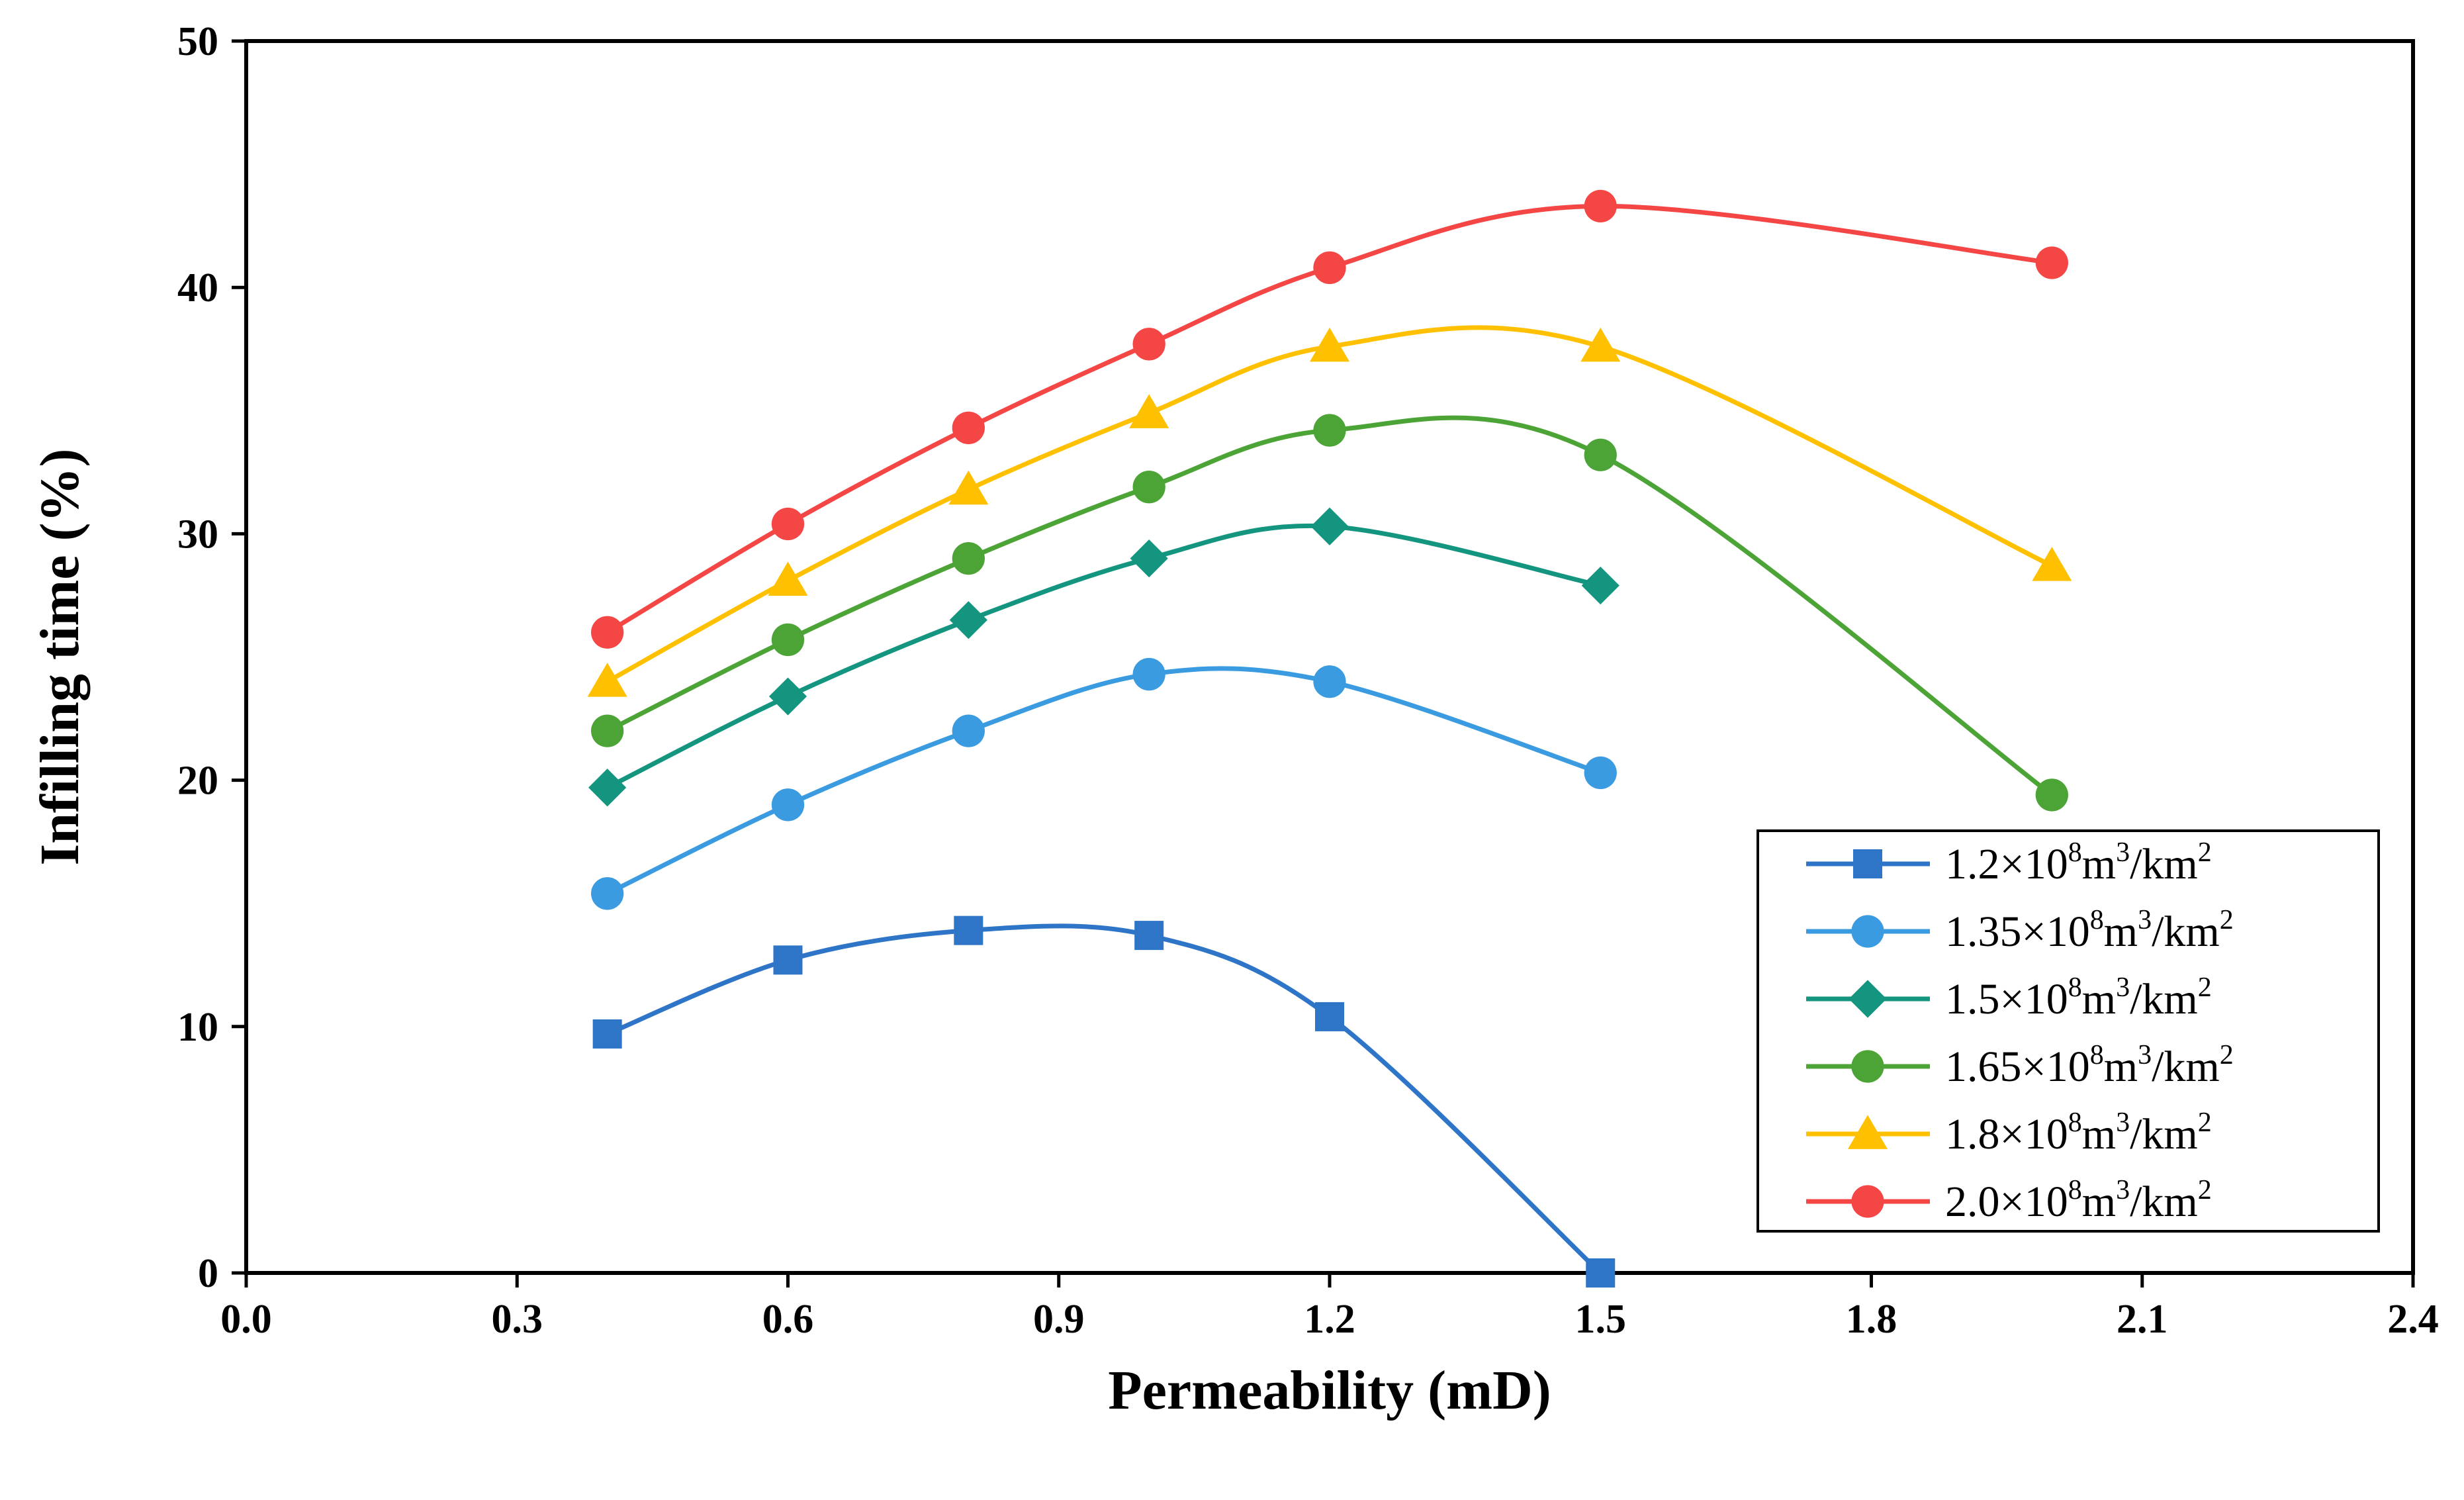  What do you see at coordinates (1329, 1390) in the screenshot?
I see `x-axis-title: Permeability (mD)` at bounding box center [1329, 1390].